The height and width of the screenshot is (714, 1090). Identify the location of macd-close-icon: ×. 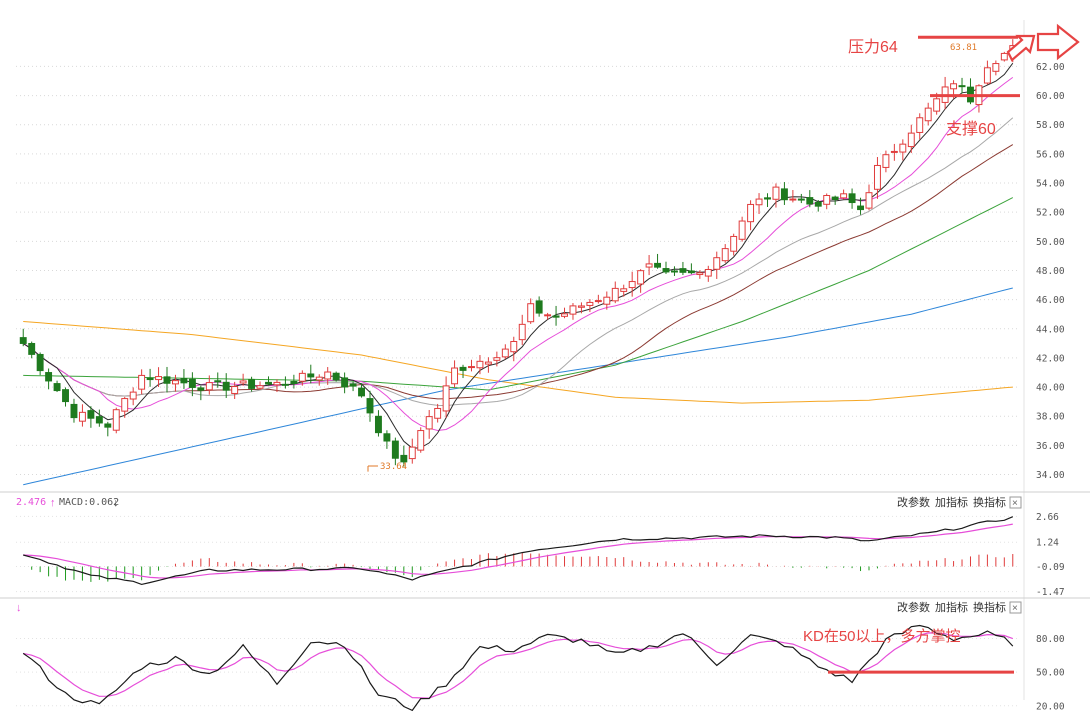
(1015, 503).